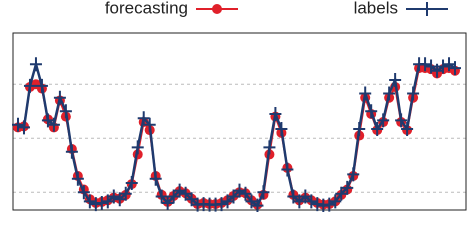 The image size is (474, 240). What do you see at coordinates (146, 8) in the screenshot?
I see `legend-label: forecasting` at bounding box center [146, 8].